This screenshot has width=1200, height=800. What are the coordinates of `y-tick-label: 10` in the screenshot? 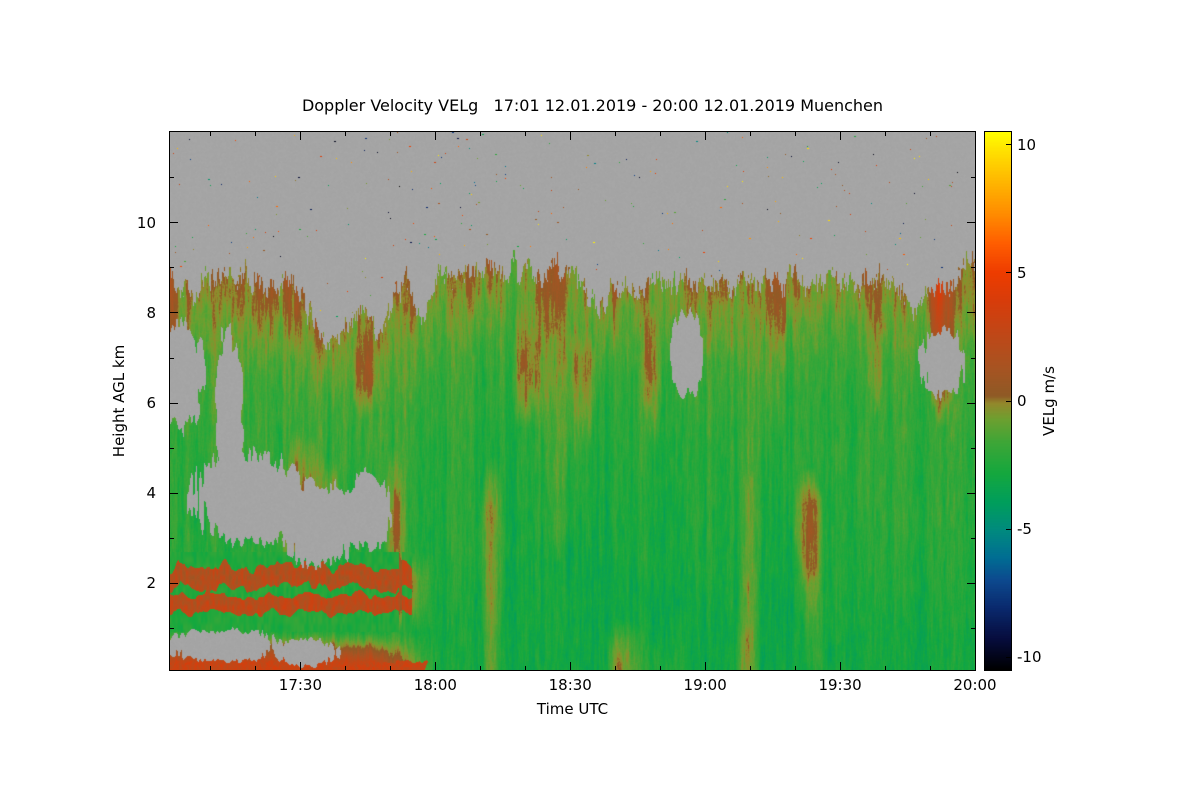 It's located at (146, 222).